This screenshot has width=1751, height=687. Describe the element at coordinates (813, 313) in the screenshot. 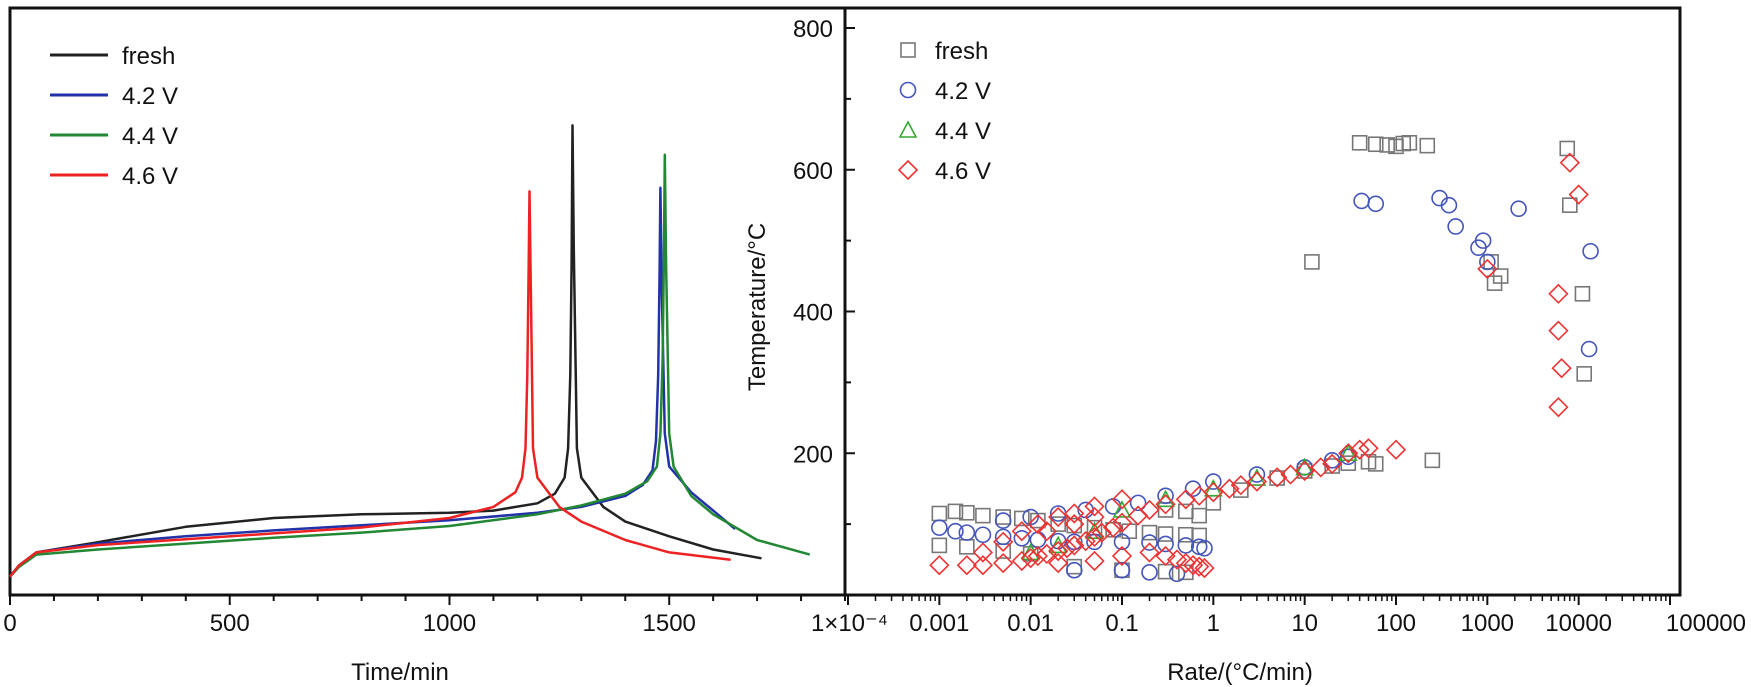

I see `y-tick-label: 400` at that location.